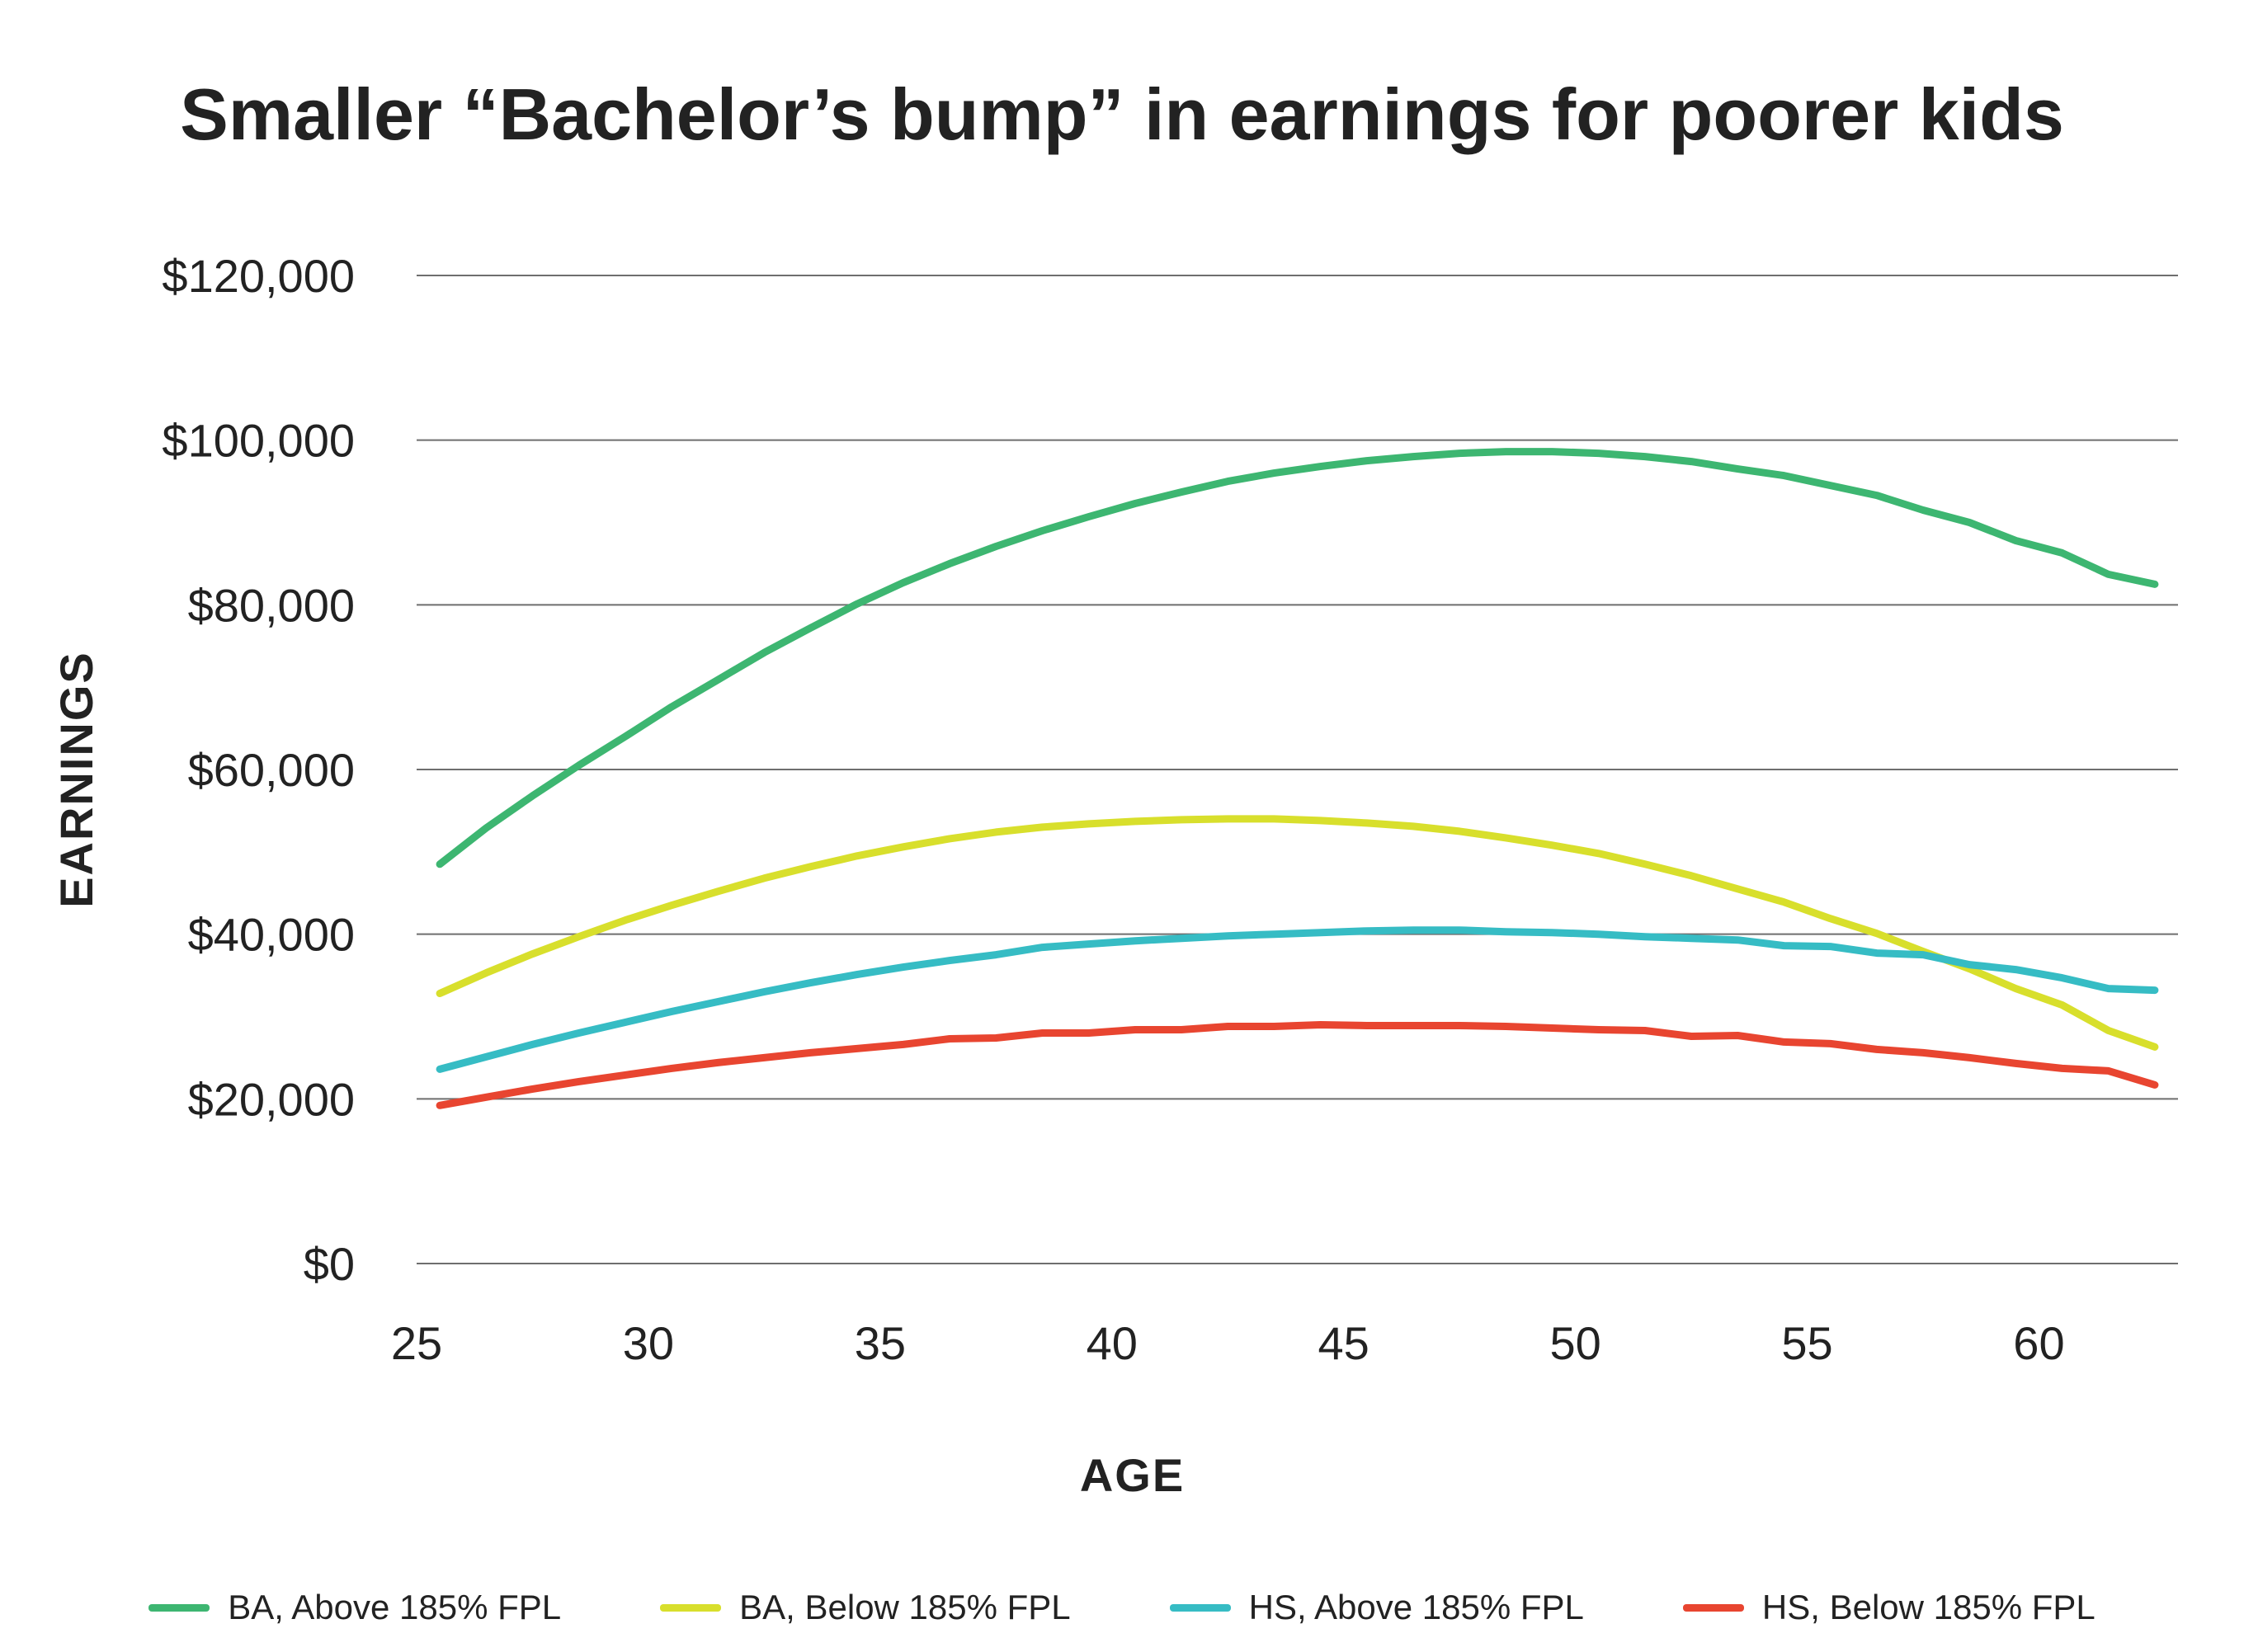 The height and width of the screenshot is (1652, 2244). Describe the element at coordinates (395, 1607) in the screenshot. I see `legend-label: BA, Above 185% FPL` at that location.